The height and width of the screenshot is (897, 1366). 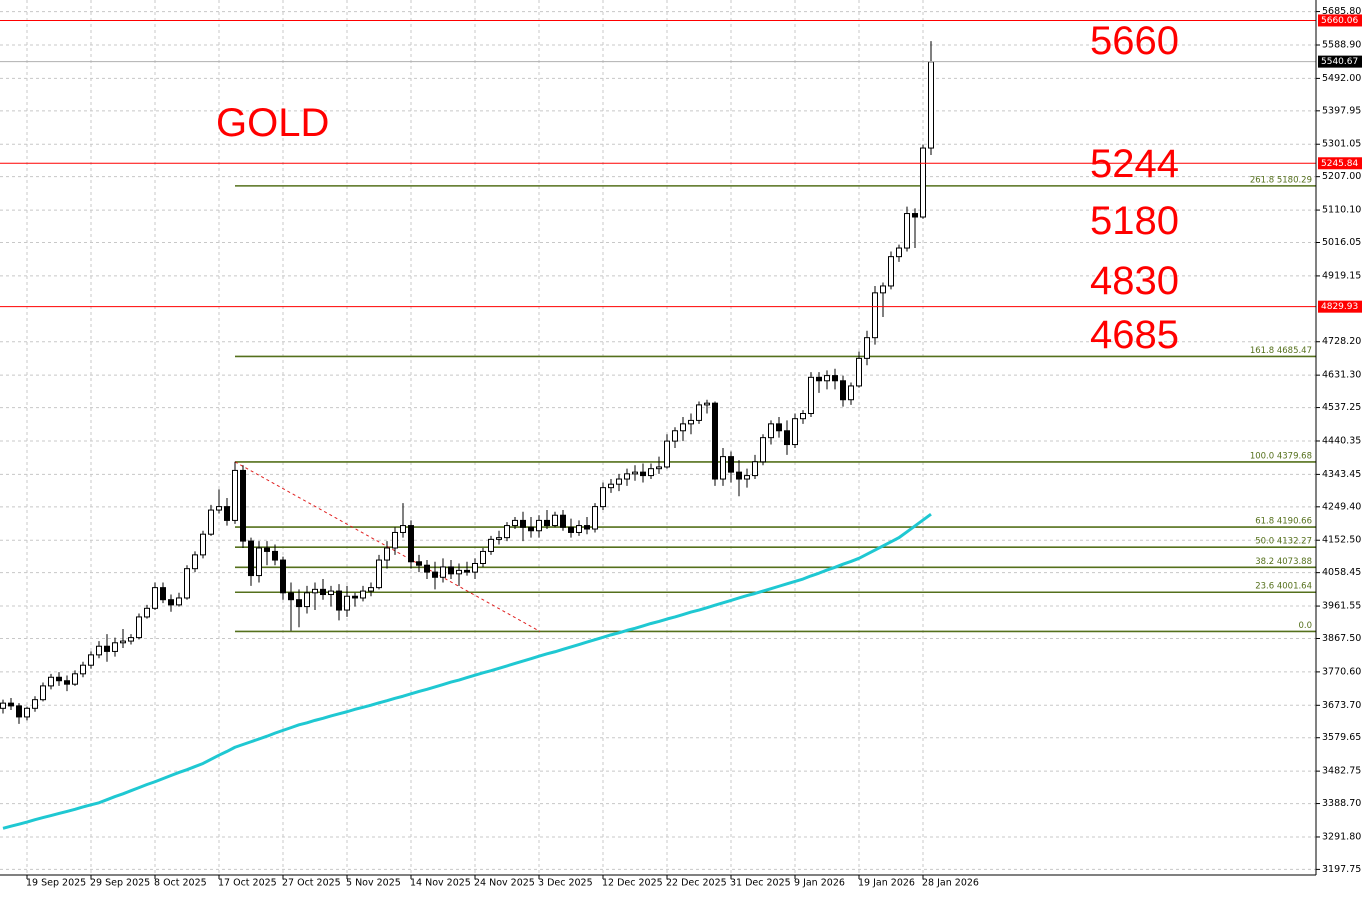 I want to click on y-tick-label: 5588.90, so click(x=1341, y=44).